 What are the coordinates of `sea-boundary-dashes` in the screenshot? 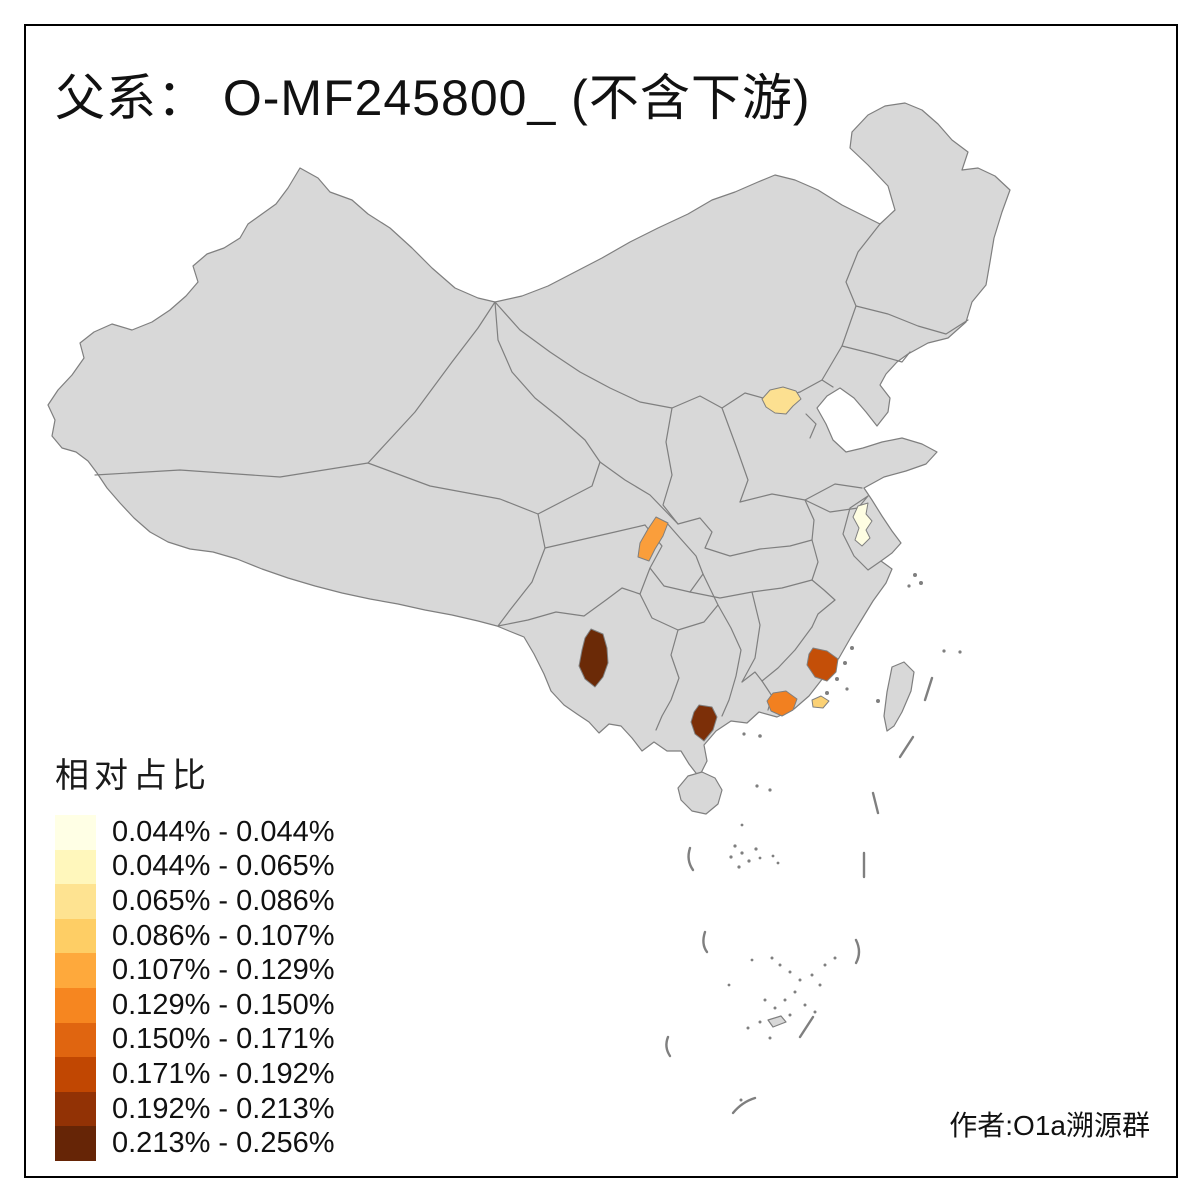 It's located at (799, 895).